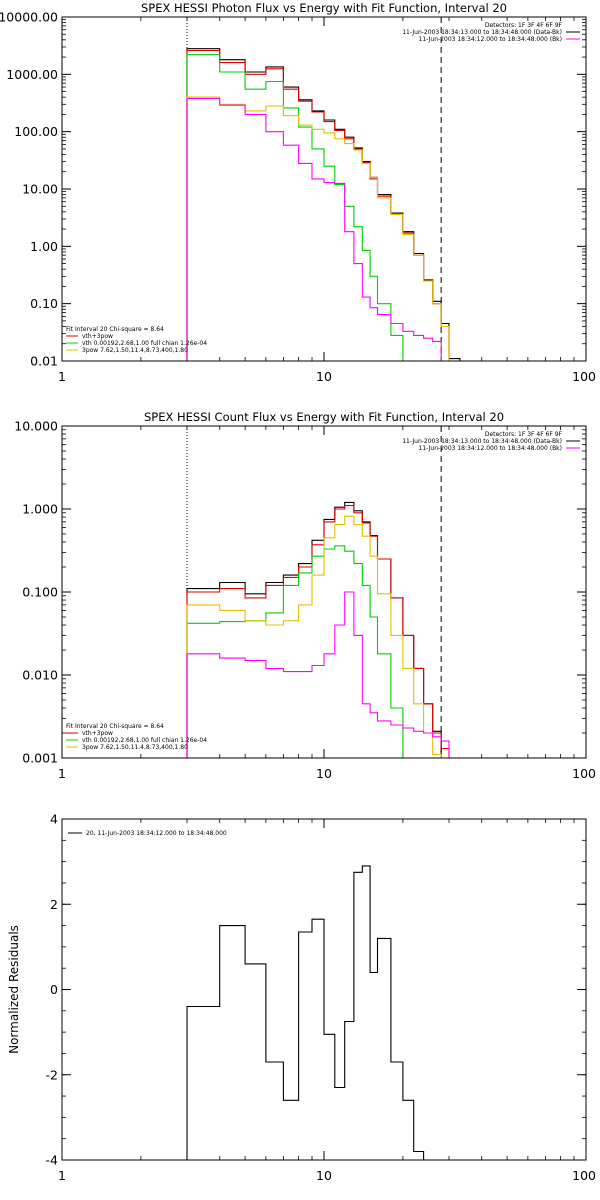 This screenshot has height=1200, width=600. I want to click on y-tick-label: 4, so click(54, 819).